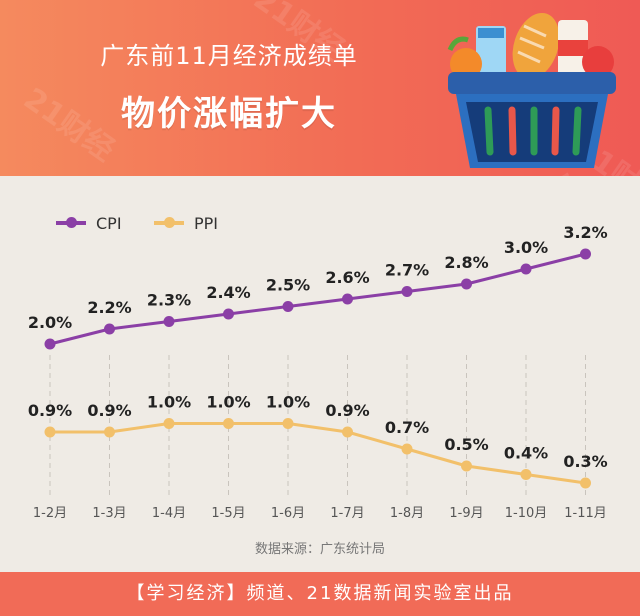  Describe the element at coordinates (531, 90) in the screenshot. I see `shopping-basket-icon` at that location.